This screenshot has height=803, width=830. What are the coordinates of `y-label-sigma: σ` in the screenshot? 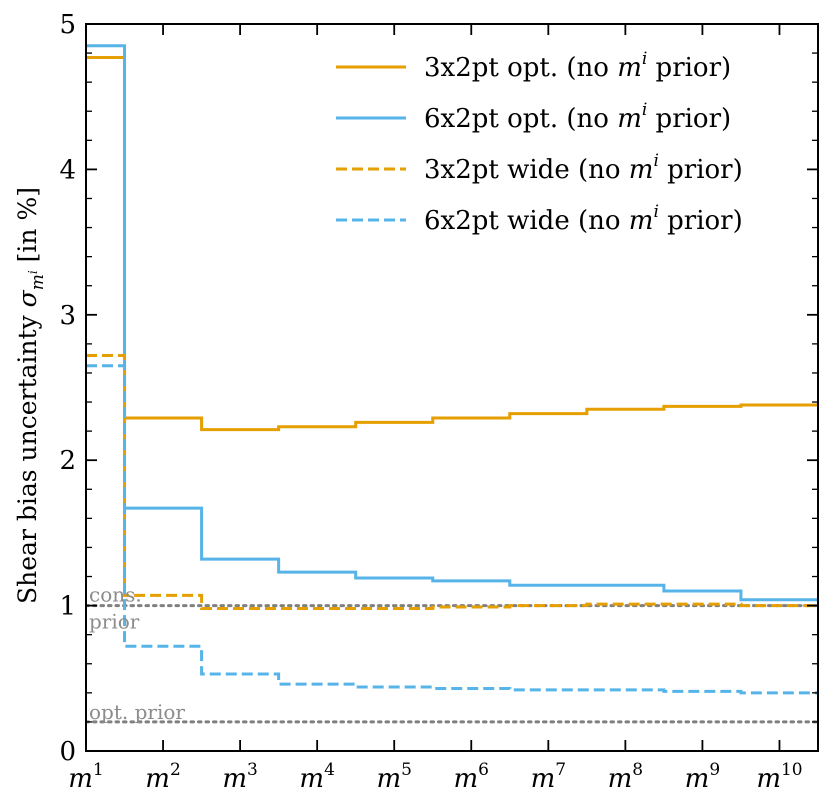 It's located at (27, 298).